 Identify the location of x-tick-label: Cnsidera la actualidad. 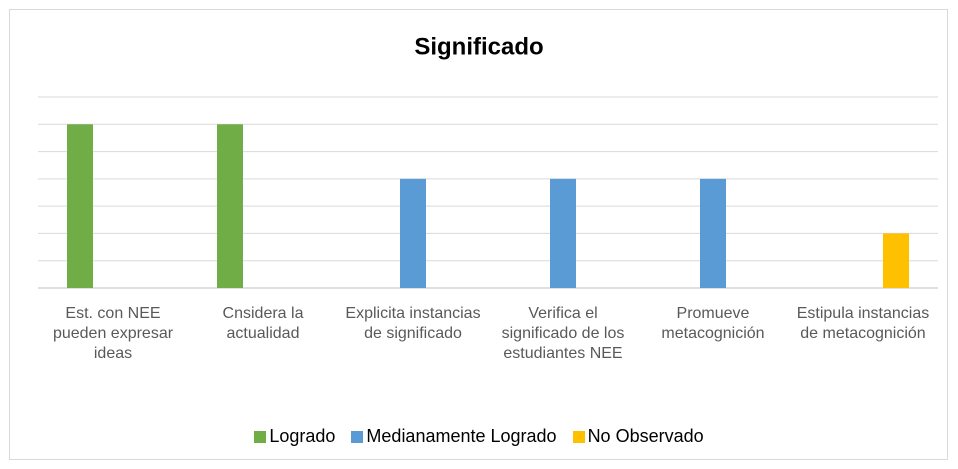
(263, 323).